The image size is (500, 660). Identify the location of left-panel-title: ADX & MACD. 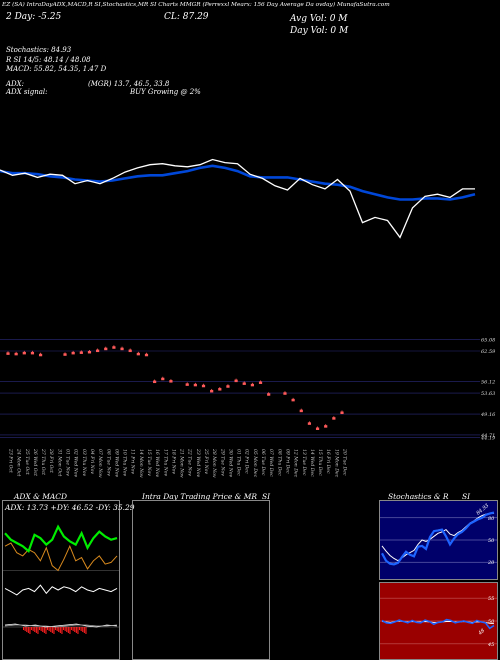
(41, 496).